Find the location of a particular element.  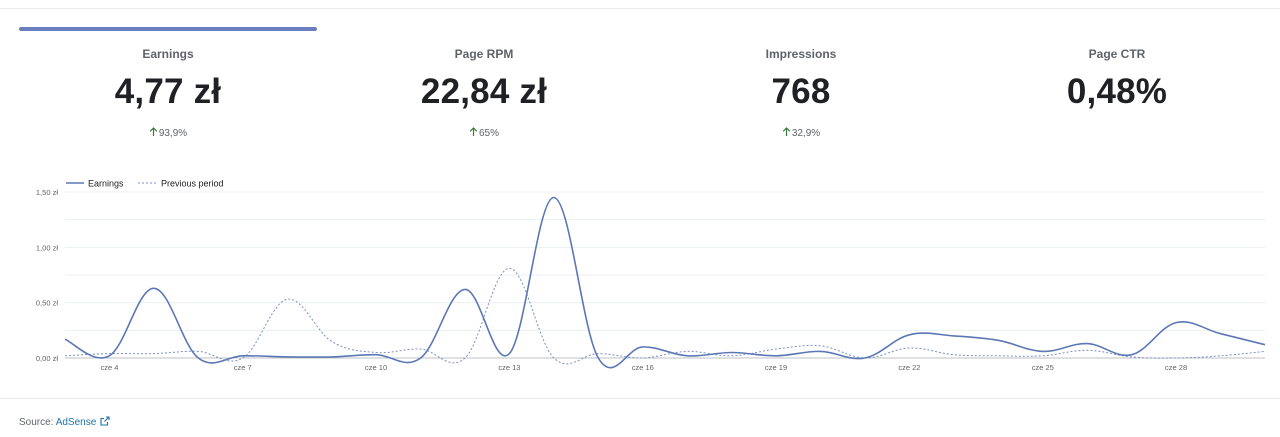

source-prefix: Source: is located at coordinates (36, 422).